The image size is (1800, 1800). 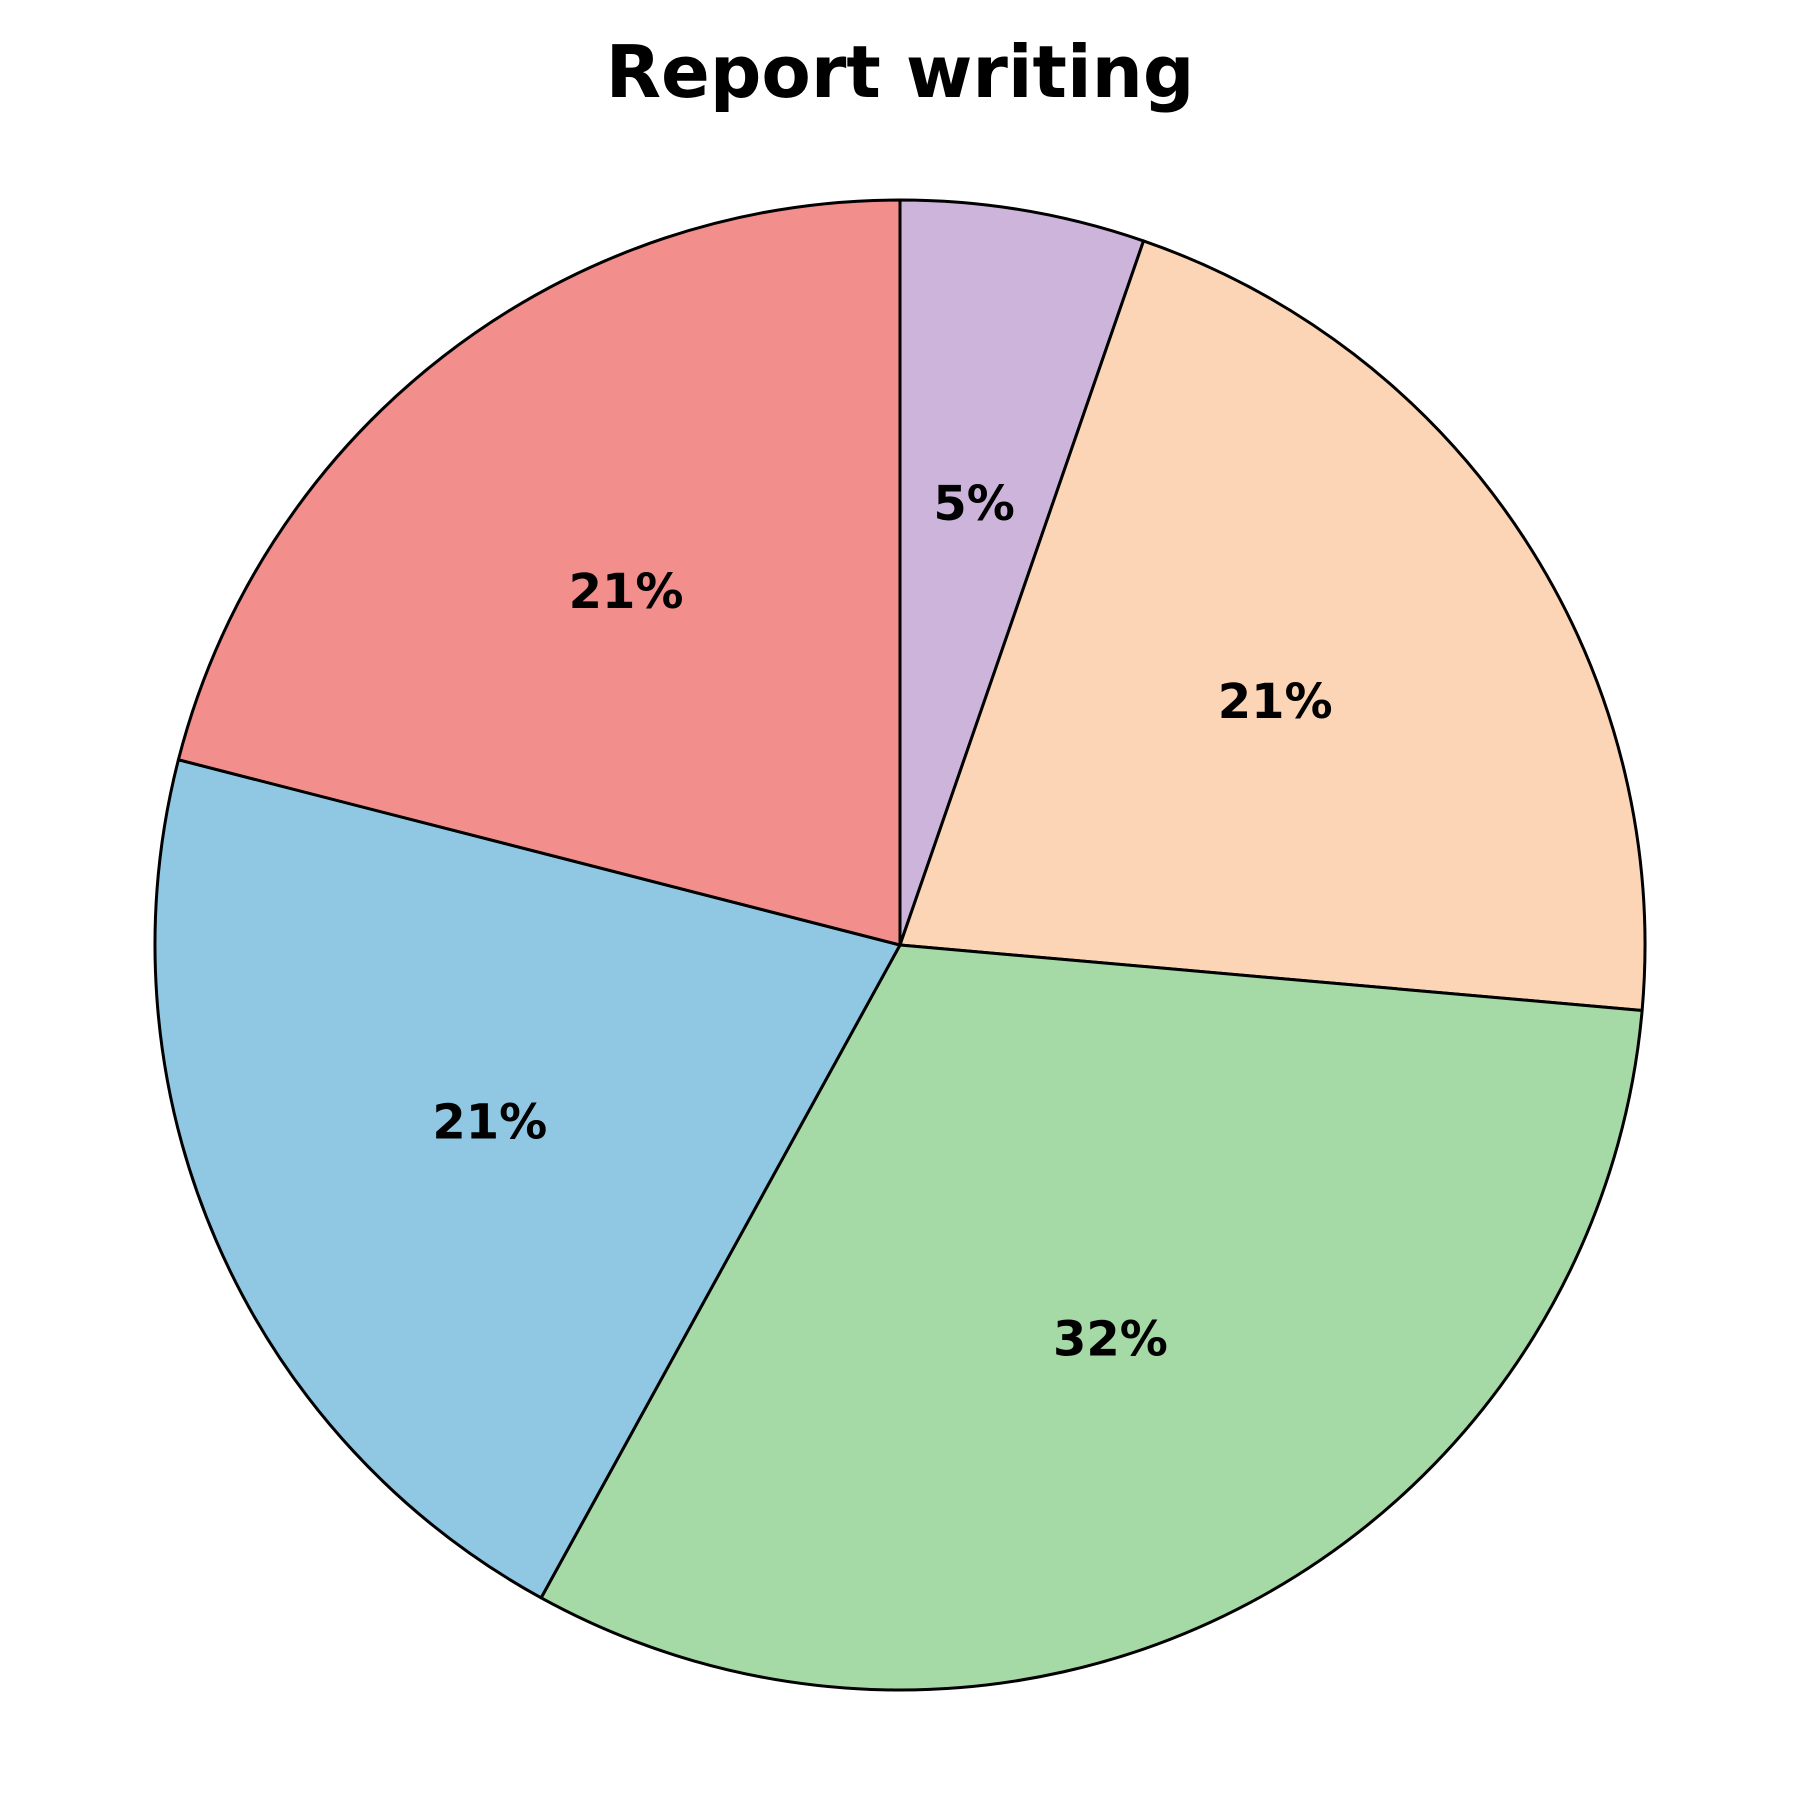 I want to click on pie-slice-label-3: 32%, so click(x=1110, y=1339).